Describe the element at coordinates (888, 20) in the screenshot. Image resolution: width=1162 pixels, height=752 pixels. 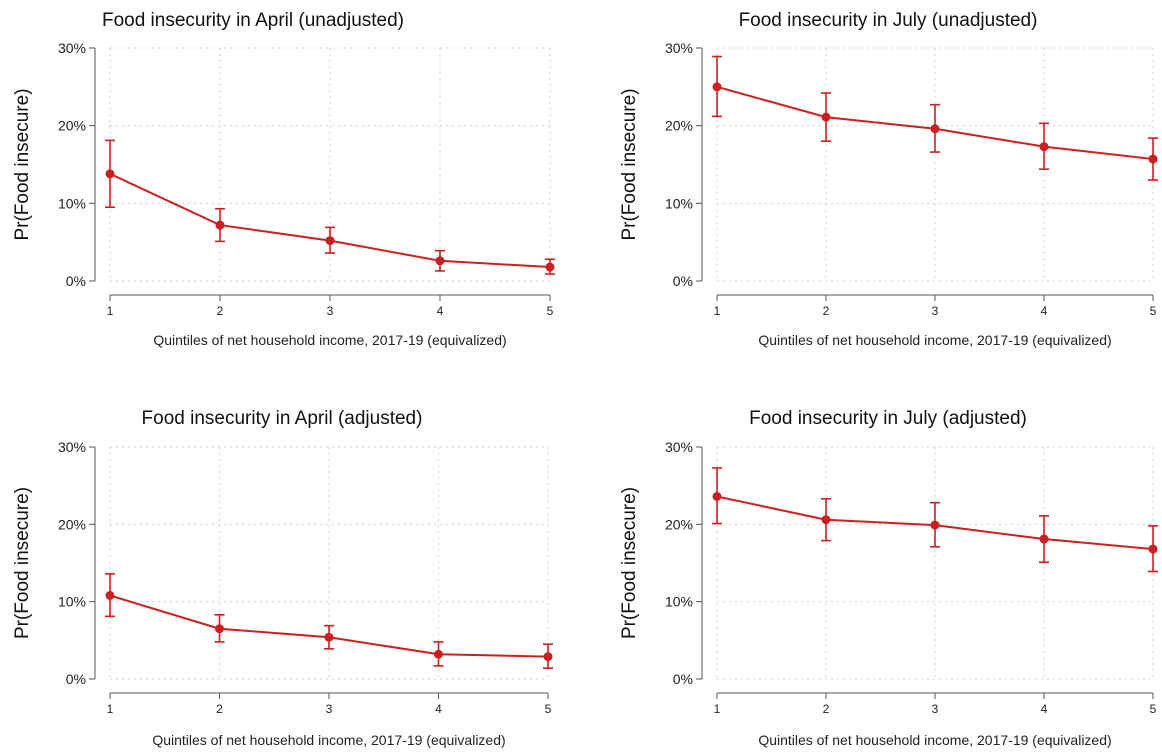
I see `chart-title: Food insecurity in July (unadjusted)` at that location.